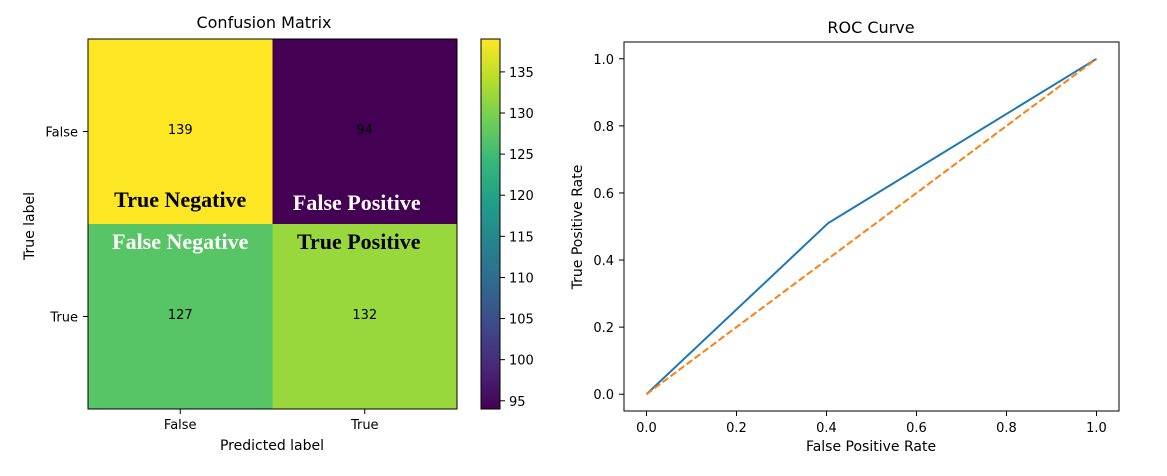 This screenshot has height=476, width=1167. What do you see at coordinates (521, 237) in the screenshot?
I see `colorbar-tick-label: 115` at bounding box center [521, 237].